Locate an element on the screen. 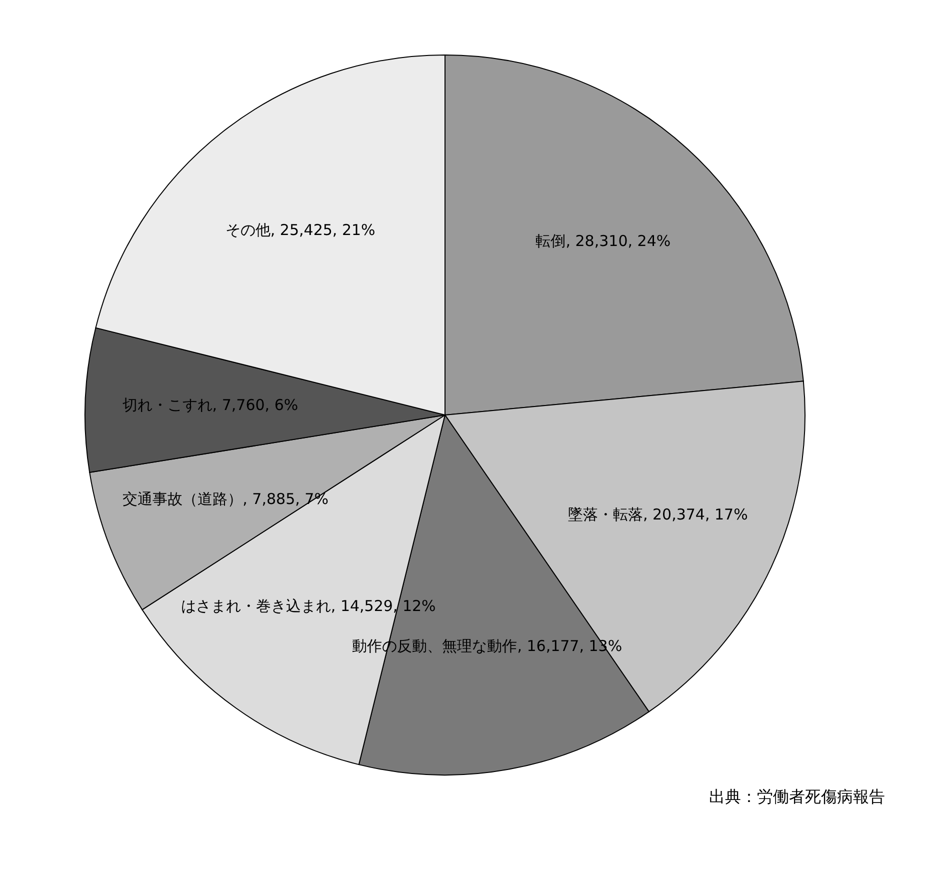 This screenshot has width=935, height=884. slice-label: その他, 25,425, 21% is located at coordinates (300, 229).